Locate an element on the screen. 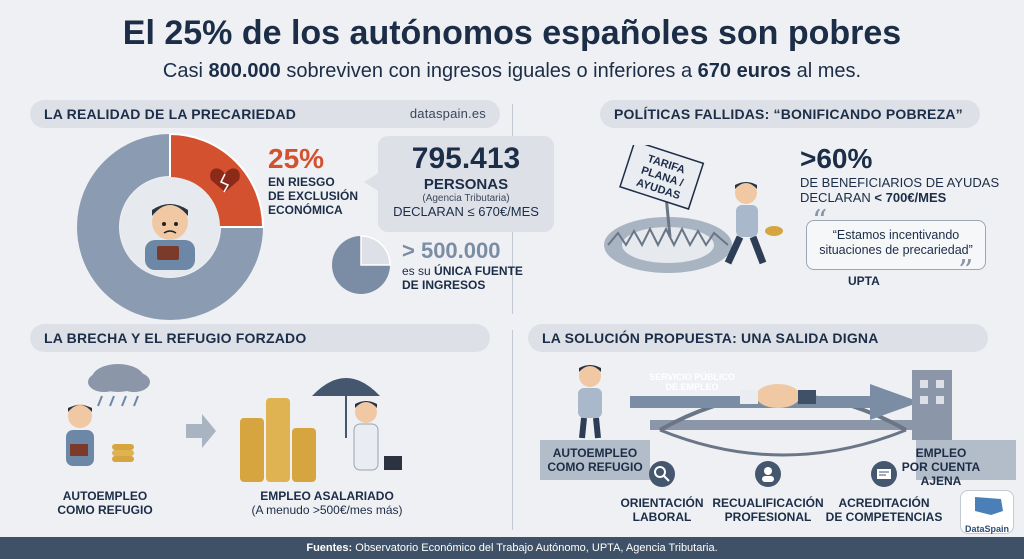 Image resolution: width=1024 pixels, height=559 pixels. certificate-label: ACREDITACIÓN DE COMPETENCIAS is located at coordinates (884, 510).